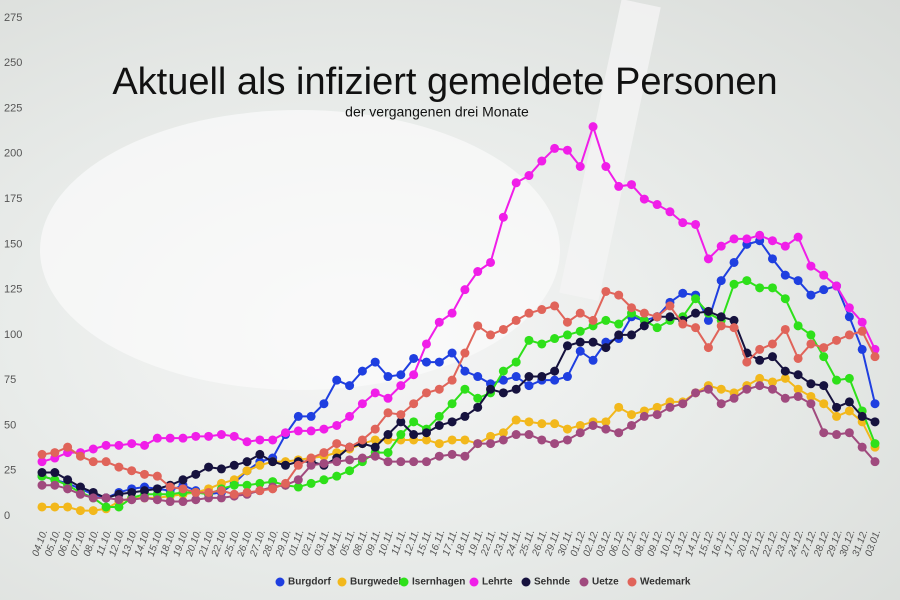 This screenshot has width=900, height=600. I want to click on y-tick-label: 225, so click(13, 108).